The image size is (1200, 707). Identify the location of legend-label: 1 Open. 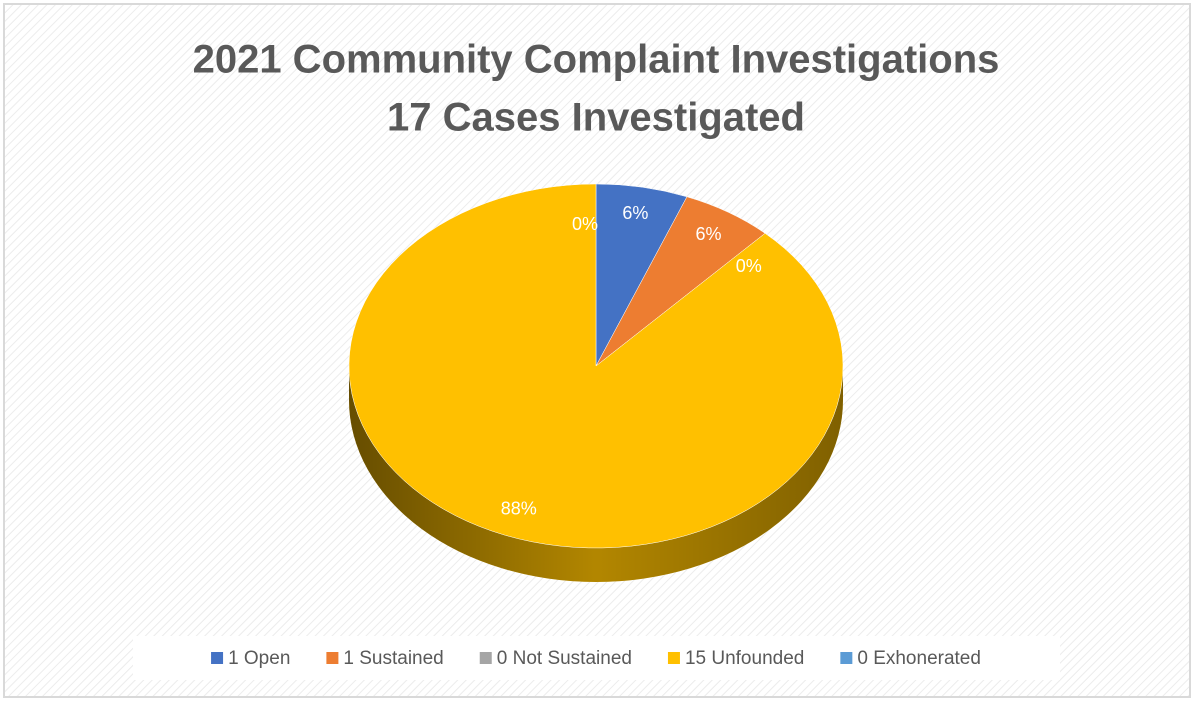
(259, 658).